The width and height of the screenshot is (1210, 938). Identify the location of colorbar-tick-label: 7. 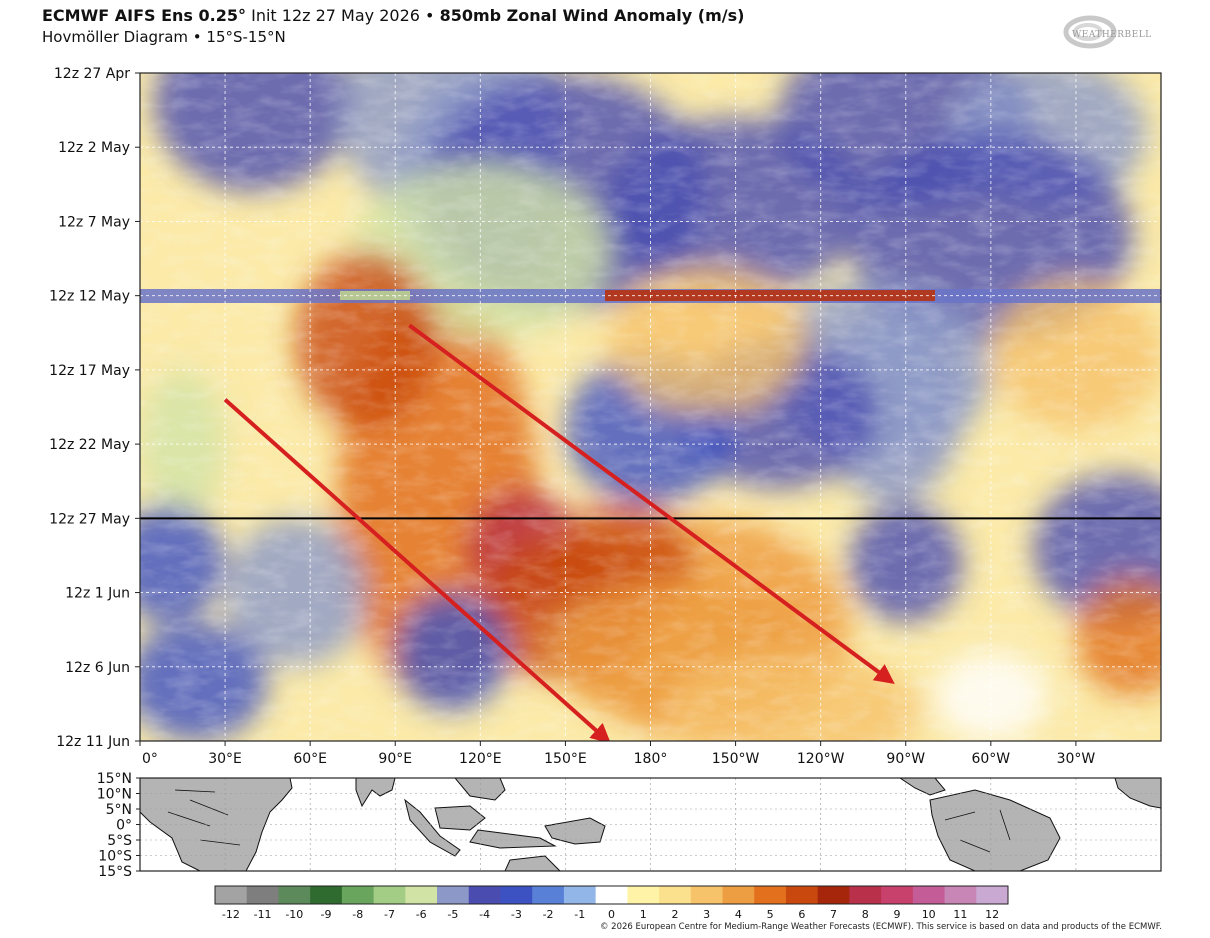
(833, 914).